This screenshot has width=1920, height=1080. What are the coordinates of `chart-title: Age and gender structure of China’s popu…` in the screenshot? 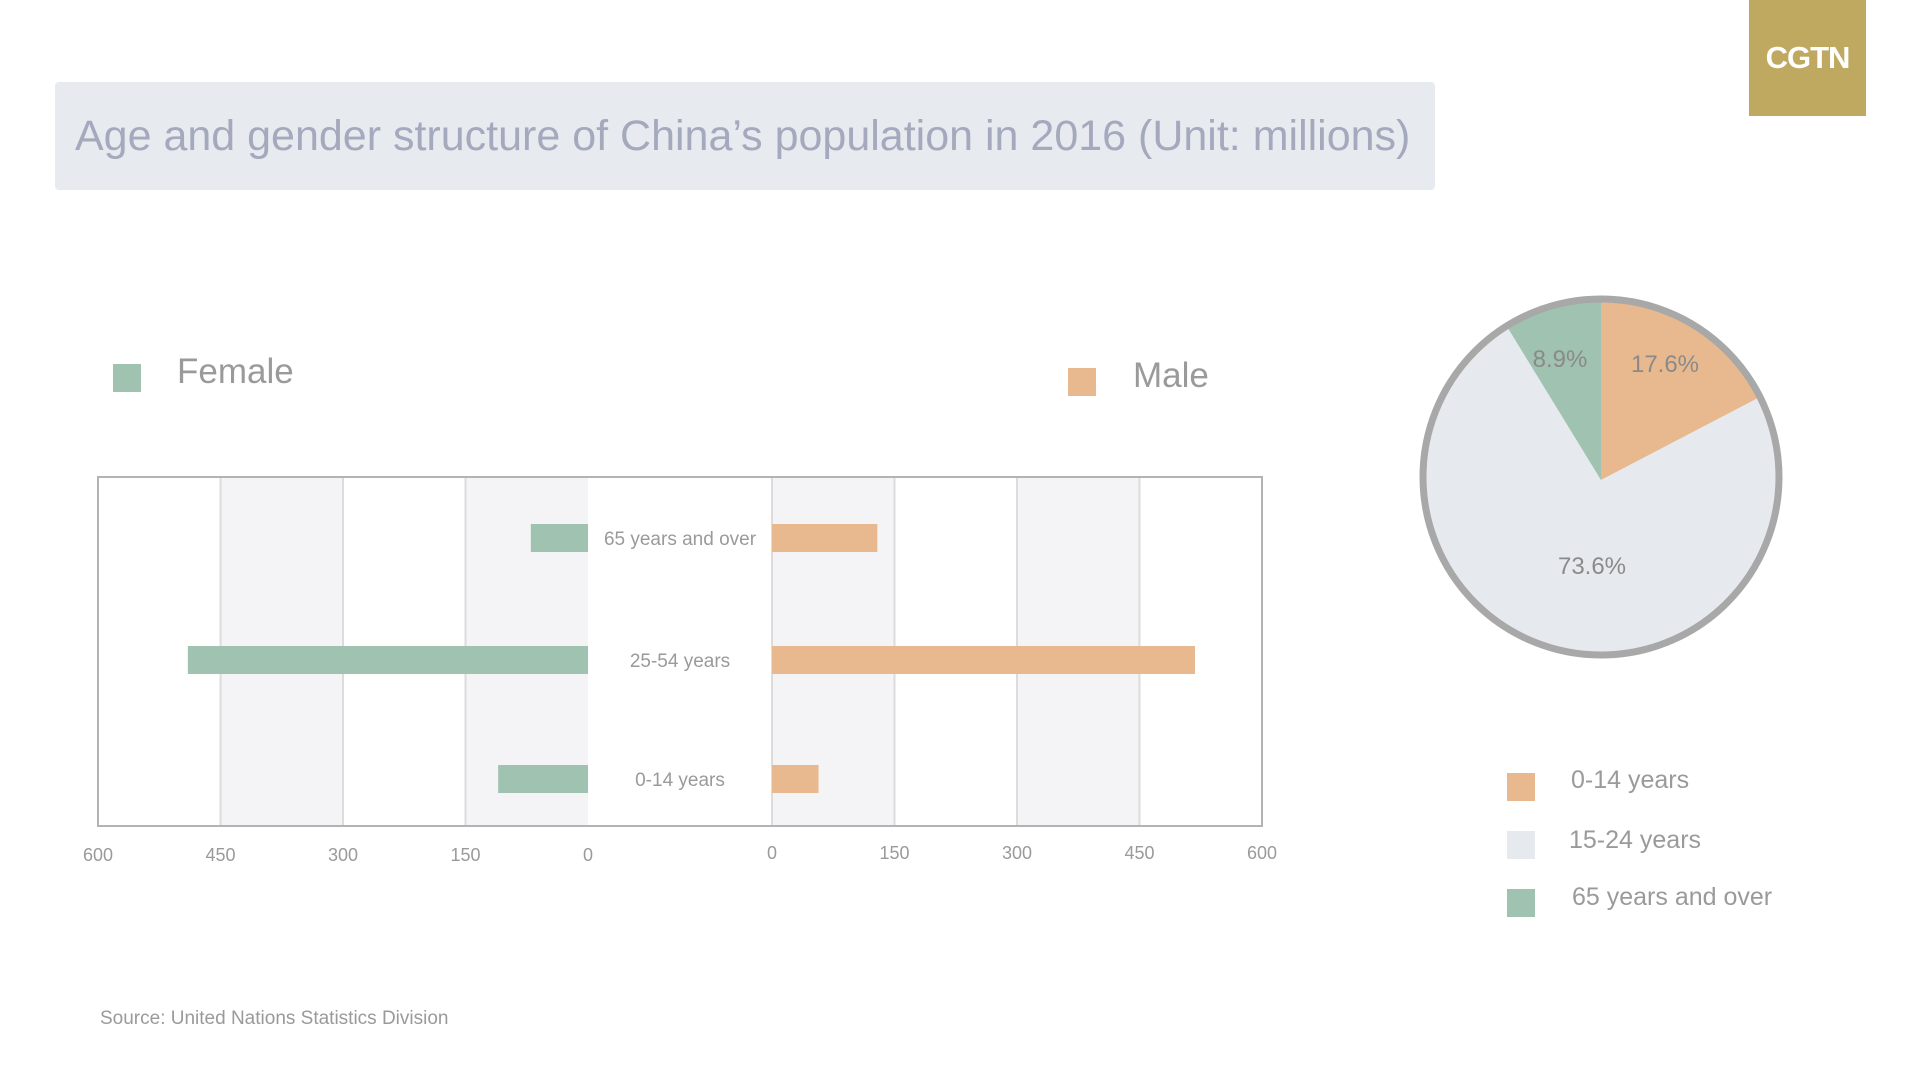 It's located at (743, 136).